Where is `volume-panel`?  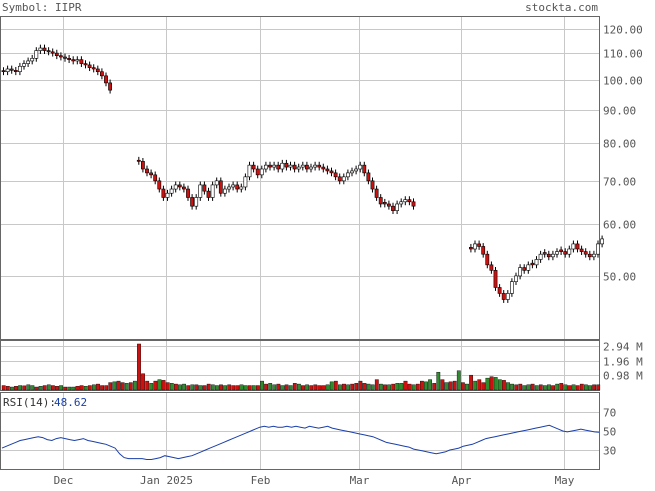 volume-panel is located at coordinates (300, 365).